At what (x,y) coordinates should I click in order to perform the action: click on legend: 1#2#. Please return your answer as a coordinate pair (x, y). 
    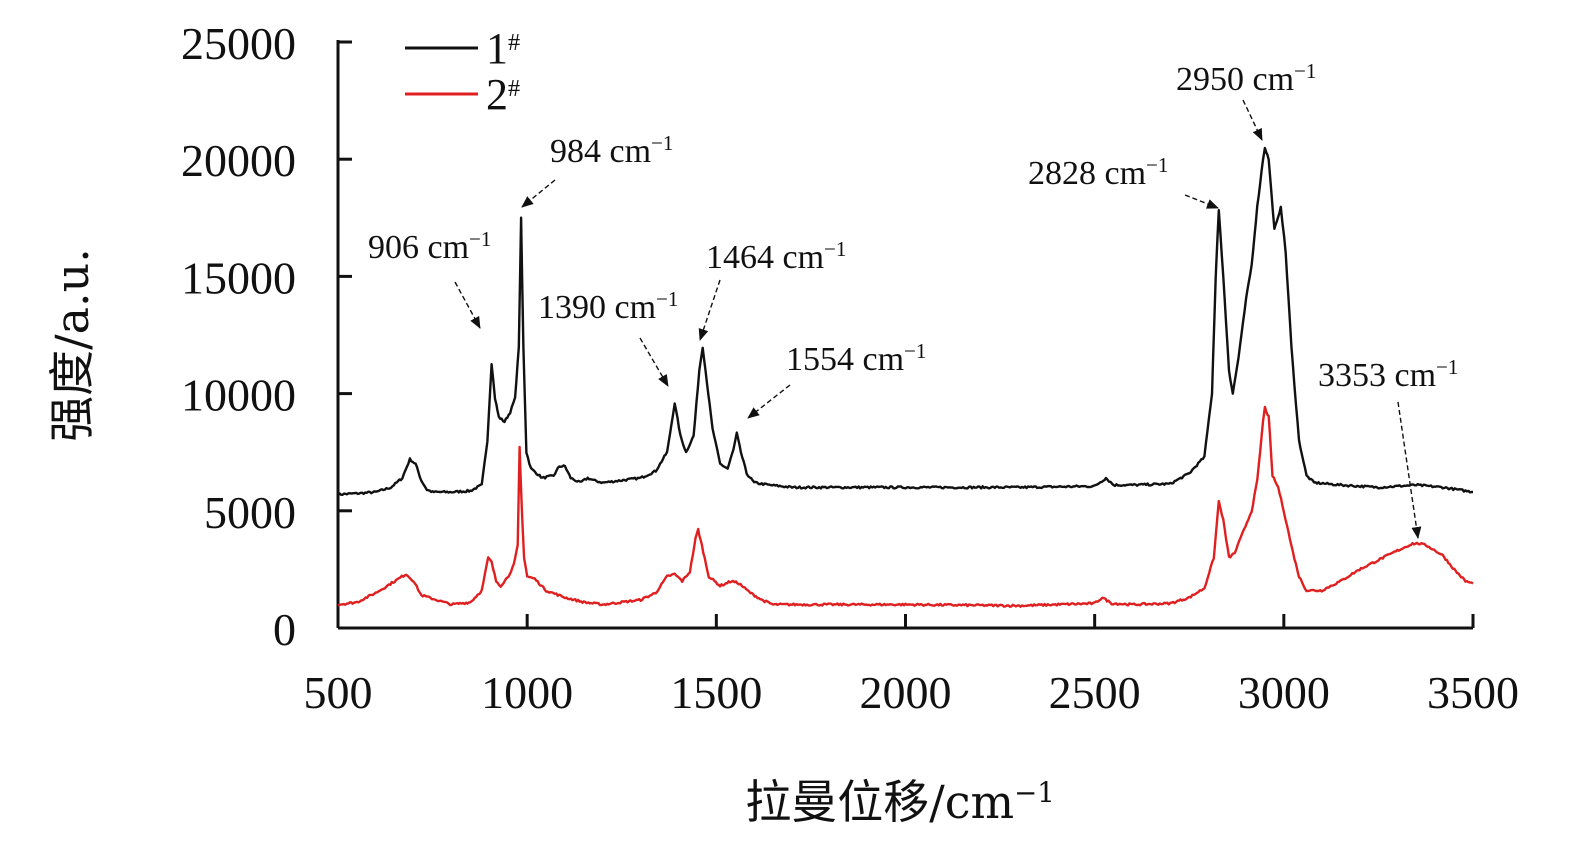
    Looking at the image, I should click on (462, 71).